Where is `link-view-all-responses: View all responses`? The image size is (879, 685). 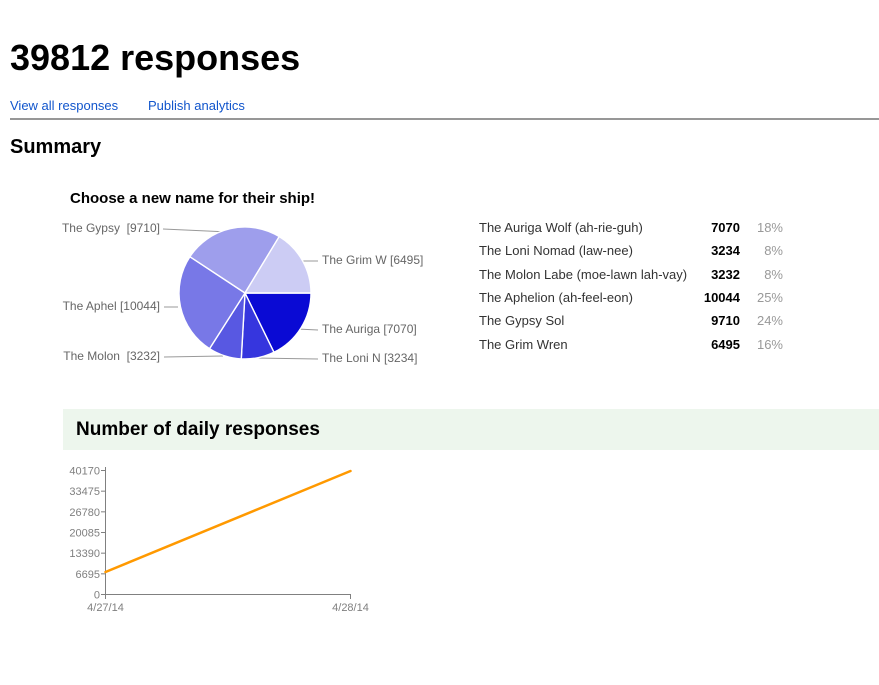
link-view-all-responses: View all responses is located at coordinates (64, 105).